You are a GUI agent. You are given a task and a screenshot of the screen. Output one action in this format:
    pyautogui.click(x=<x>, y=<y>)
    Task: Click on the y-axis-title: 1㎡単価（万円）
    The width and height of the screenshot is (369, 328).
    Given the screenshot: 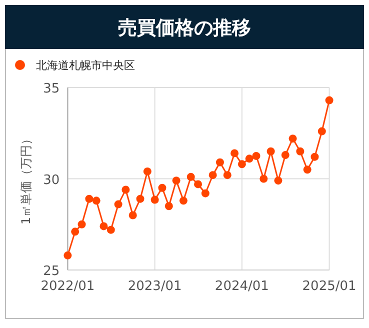 What is the action you would take?
    pyautogui.click(x=26, y=178)
    